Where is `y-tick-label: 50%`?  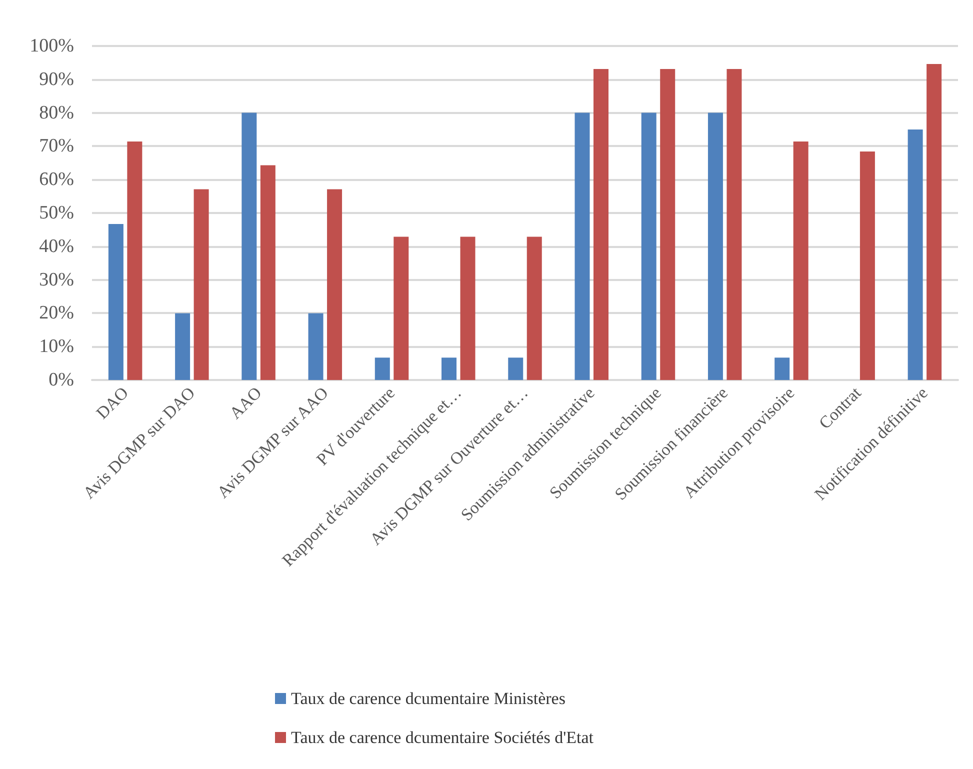 y-tick-label: 50% is located at coordinates (56, 213).